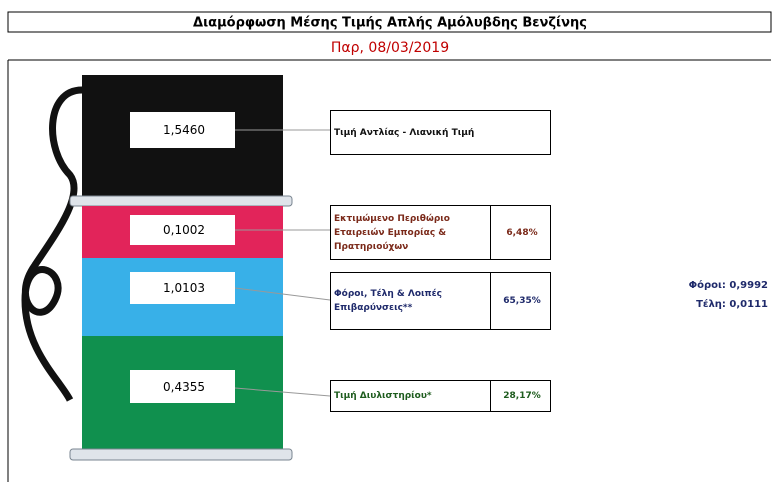  I want to click on value-box: 1,5460, so click(182, 130).